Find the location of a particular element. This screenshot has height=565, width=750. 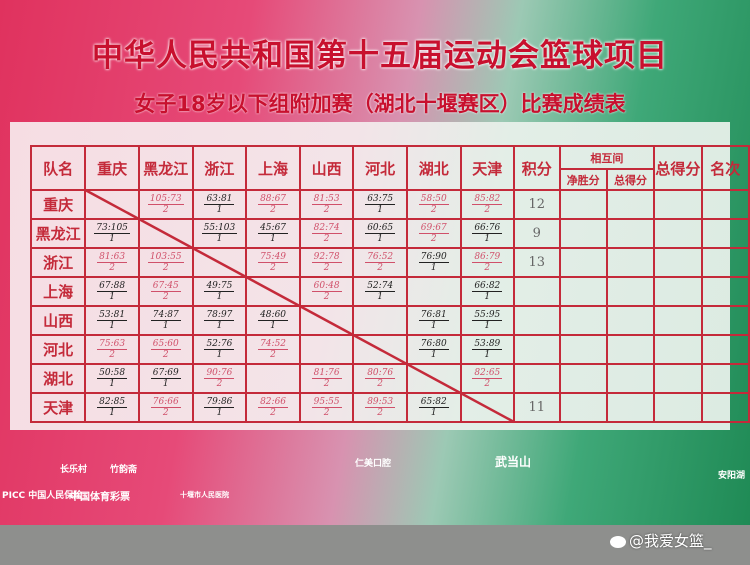

sponsor-logo: 竹韵斋 is located at coordinates (124, 470).